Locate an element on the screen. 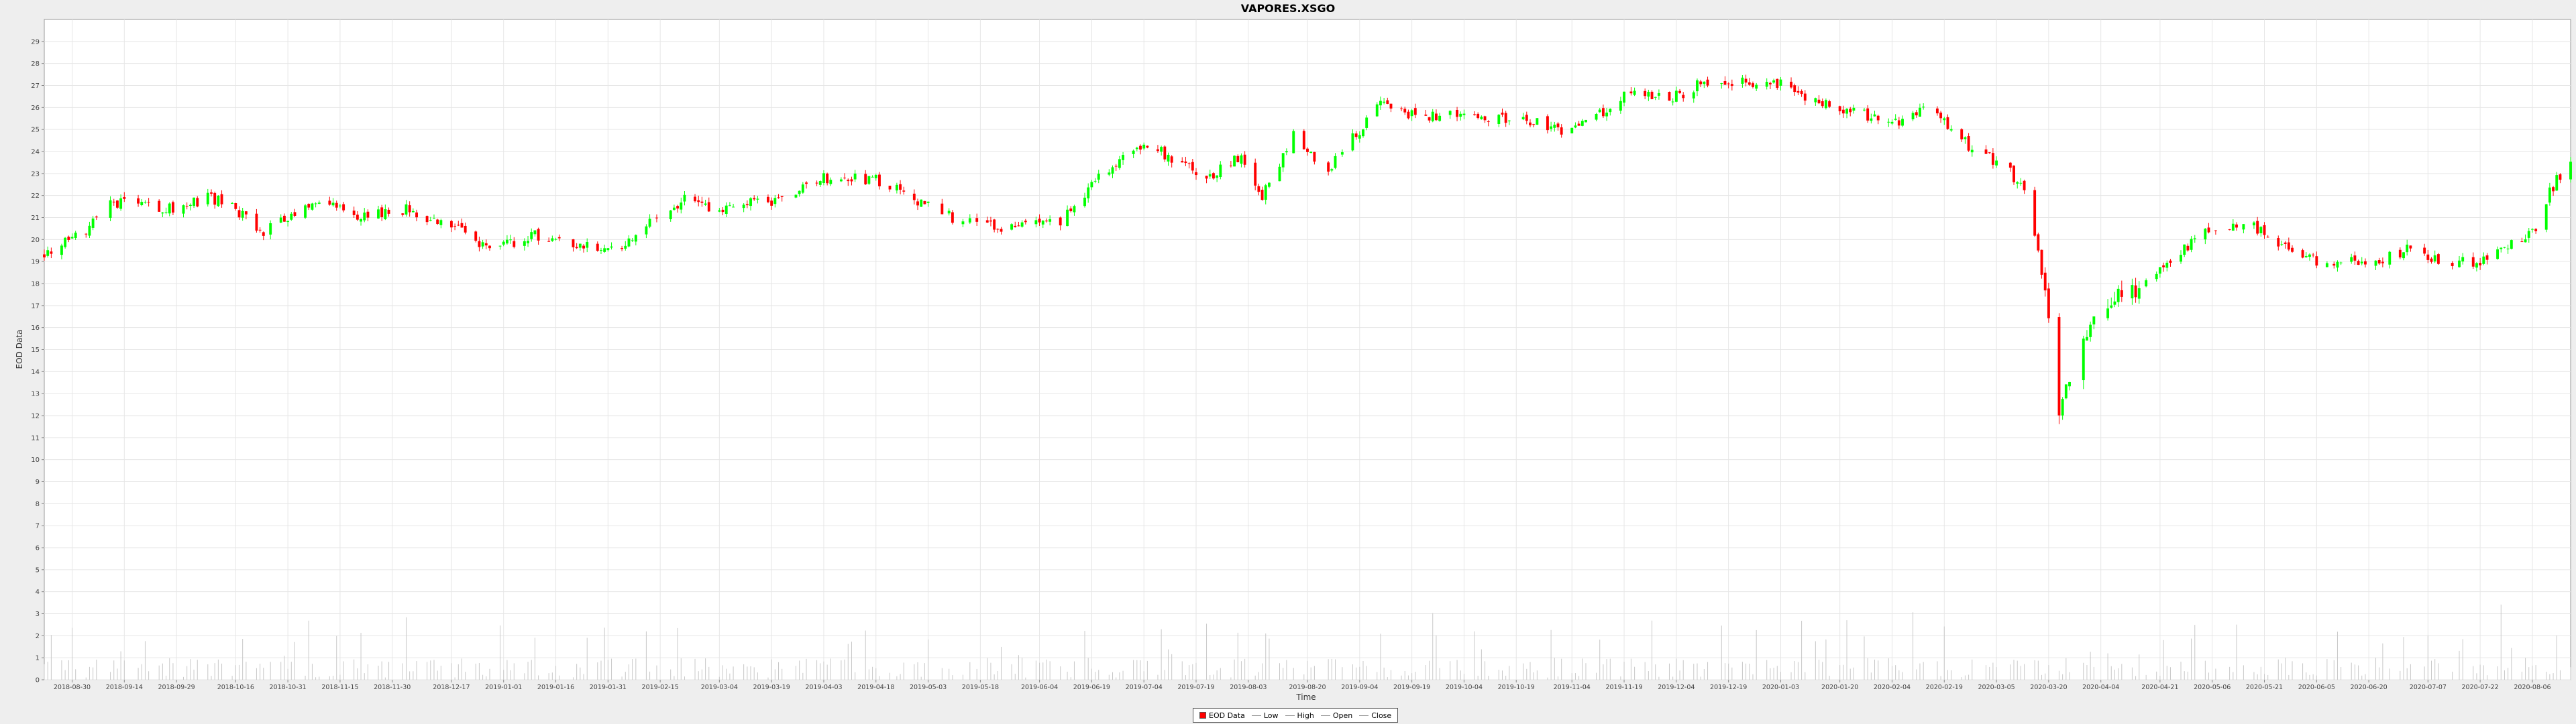 This screenshot has height=724, width=2576. legend-swatch-high is located at coordinates (1290, 715).